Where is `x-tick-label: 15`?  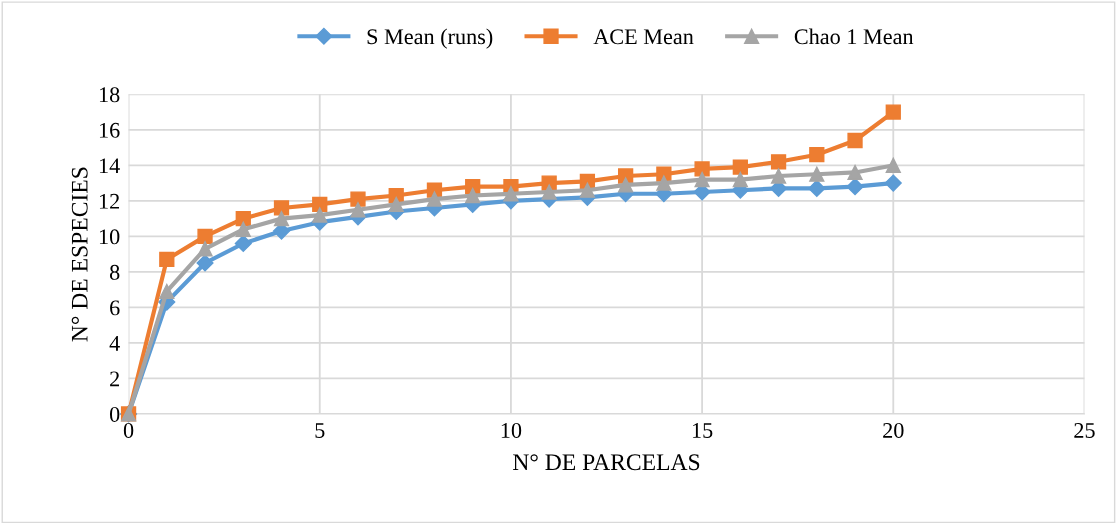 x-tick-label: 15 is located at coordinates (702, 430).